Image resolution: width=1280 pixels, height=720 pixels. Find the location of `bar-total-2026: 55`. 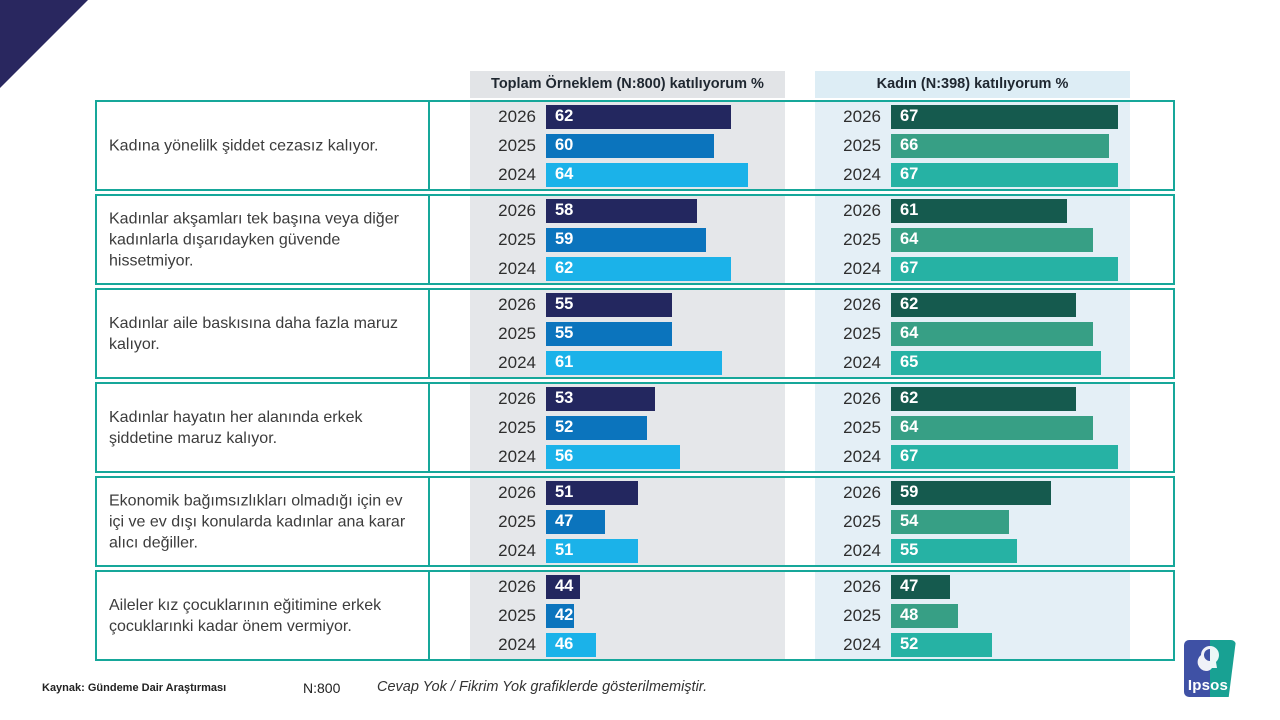

bar-total-2026: 55 is located at coordinates (609, 304).